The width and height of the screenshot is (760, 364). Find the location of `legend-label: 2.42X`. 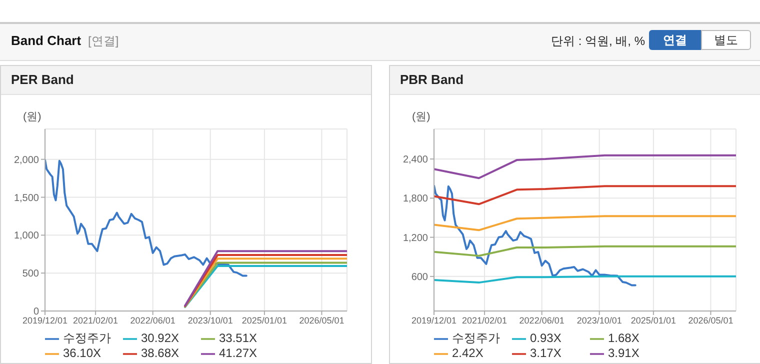

legend-label: 2.42X is located at coordinates (468, 353).